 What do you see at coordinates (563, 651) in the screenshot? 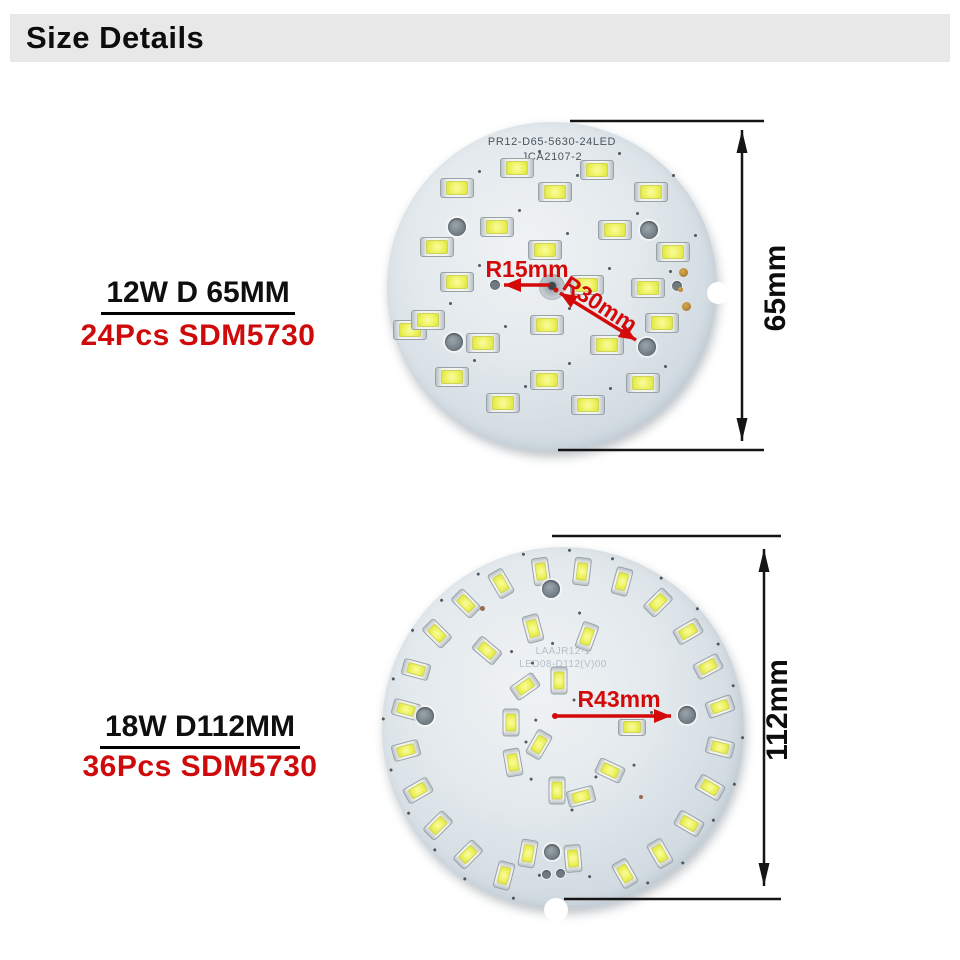
I see `board-print-text: LAAJR12-1` at bounding box center [563, 651].